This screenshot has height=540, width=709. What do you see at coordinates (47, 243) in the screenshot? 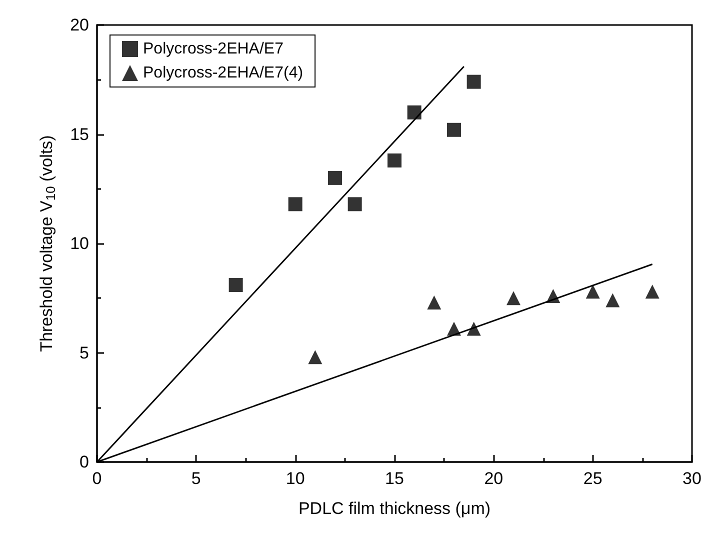
I see `y-axis-title: Threshold voltage V10 (volts)` at bounding box center [47, 243].